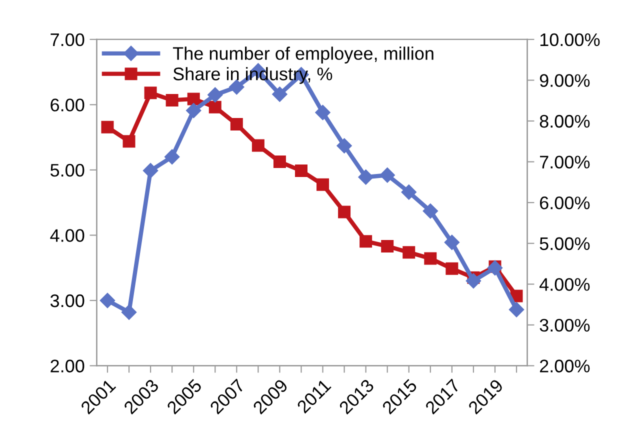 This screenshot has height=438, width=624. Describe the element at coordinates (565, 284) in the screenshot. I see `y2-tick-label: 4.00%` at that location.